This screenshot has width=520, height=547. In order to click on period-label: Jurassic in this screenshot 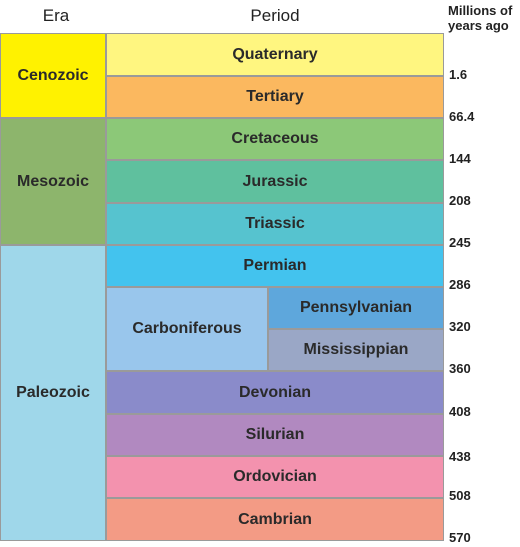, I will do `click(275, 181)`.